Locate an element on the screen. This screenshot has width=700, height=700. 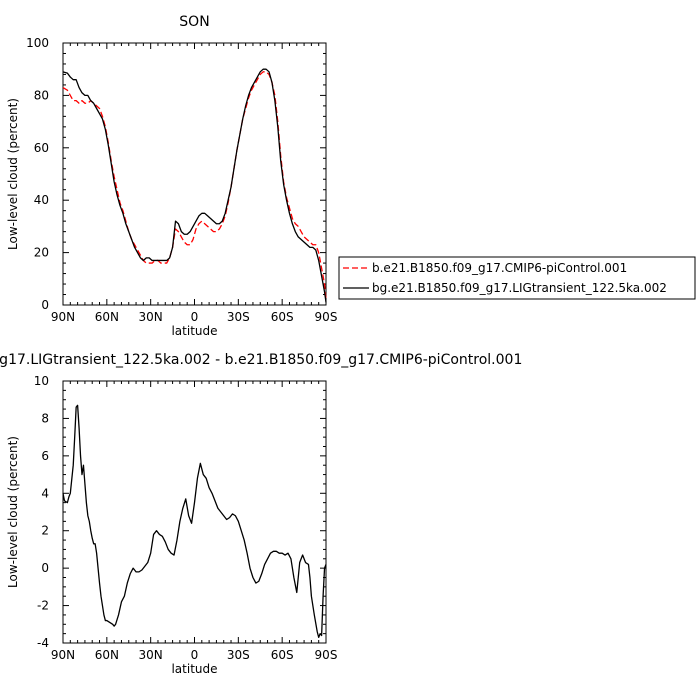
legend-box is located at coordinates (517, 278).